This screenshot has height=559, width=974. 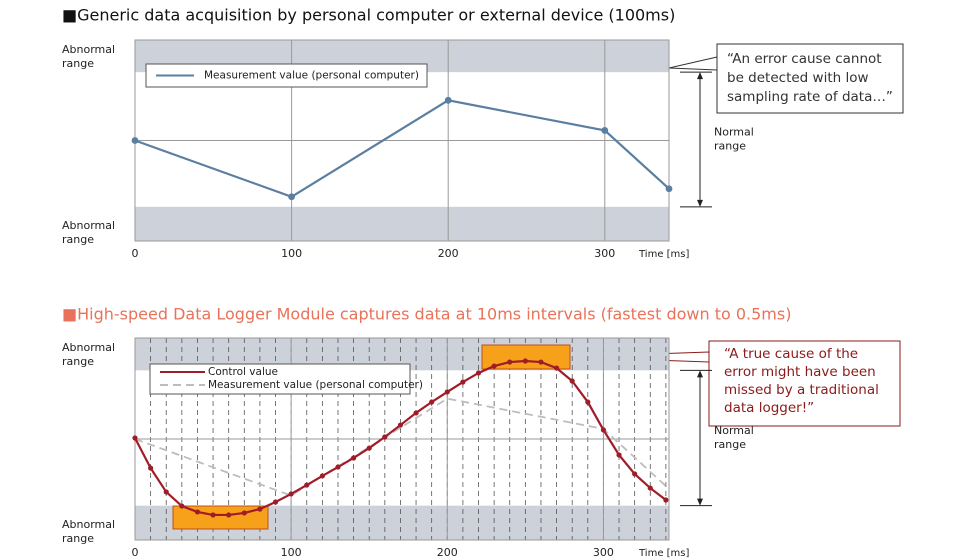 I want to click on callout-text: error might have been, so click(x=800, y=372).